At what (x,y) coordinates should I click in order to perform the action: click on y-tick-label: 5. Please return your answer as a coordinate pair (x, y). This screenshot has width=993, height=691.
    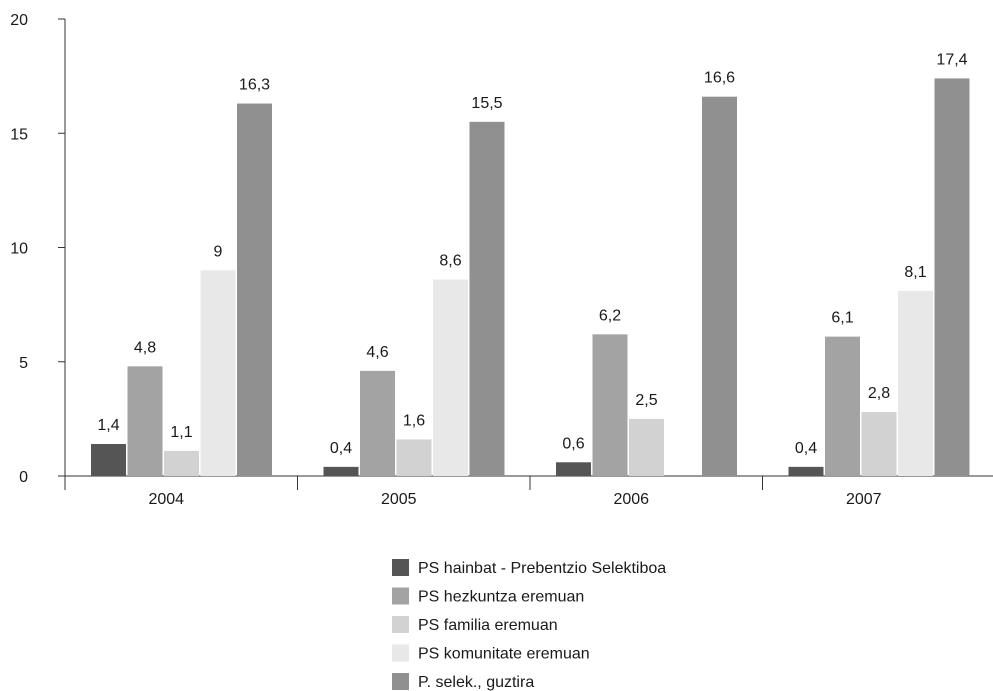
    Looking at the image, I should click on (23, 363).